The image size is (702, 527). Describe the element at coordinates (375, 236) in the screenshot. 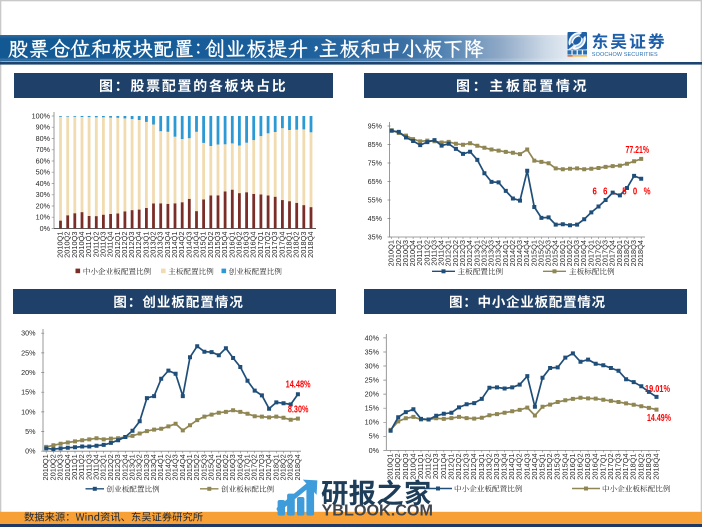

I see `svg-text: 35%` at that location.